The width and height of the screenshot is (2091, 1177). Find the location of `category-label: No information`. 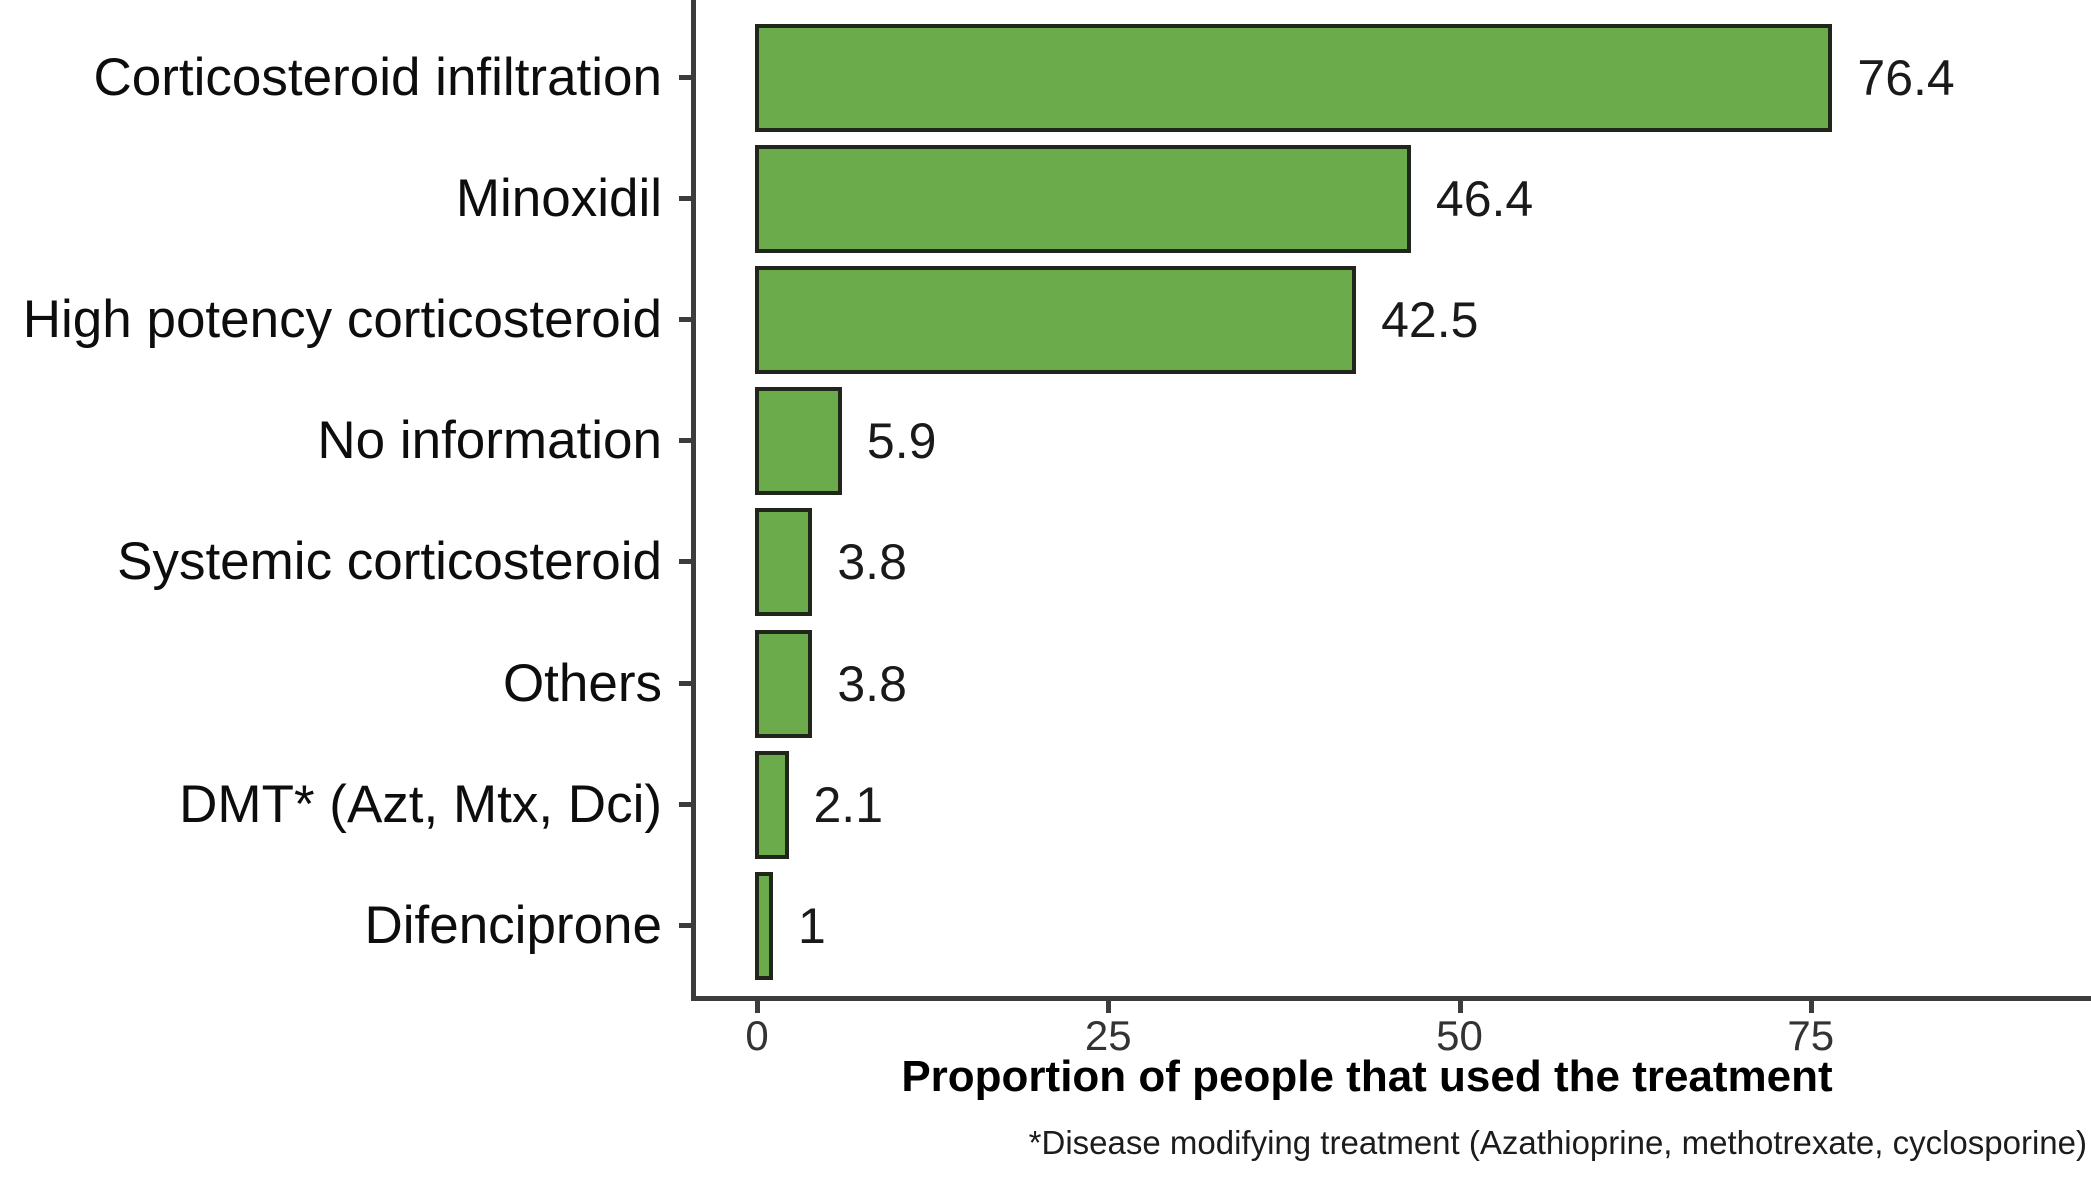

category-label: No information is located at coordinates (489, 441).